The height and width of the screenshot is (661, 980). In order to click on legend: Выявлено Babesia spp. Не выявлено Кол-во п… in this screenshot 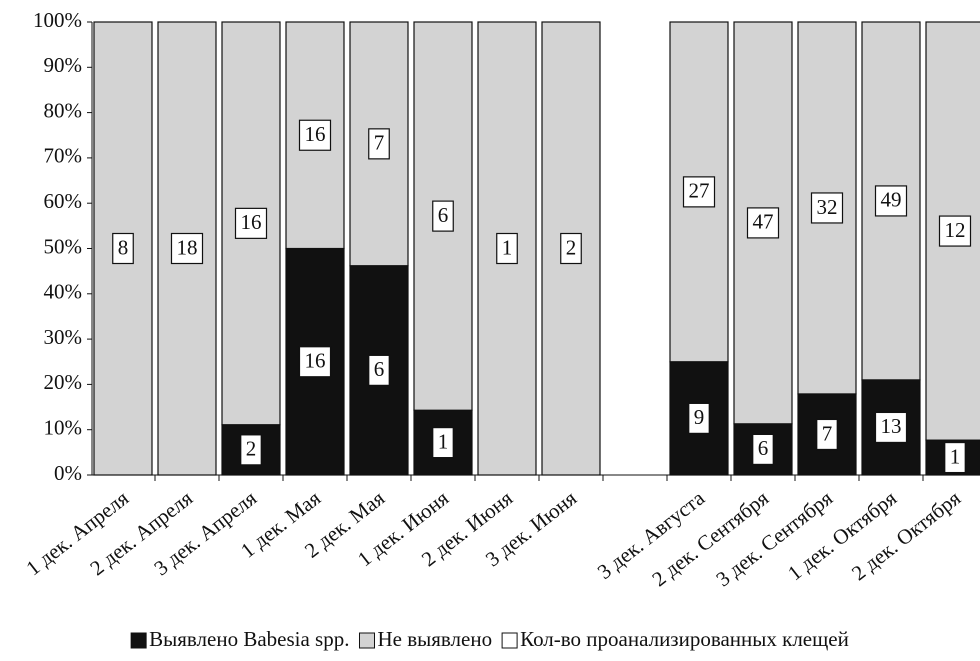, I will do `click(489, 639)`.